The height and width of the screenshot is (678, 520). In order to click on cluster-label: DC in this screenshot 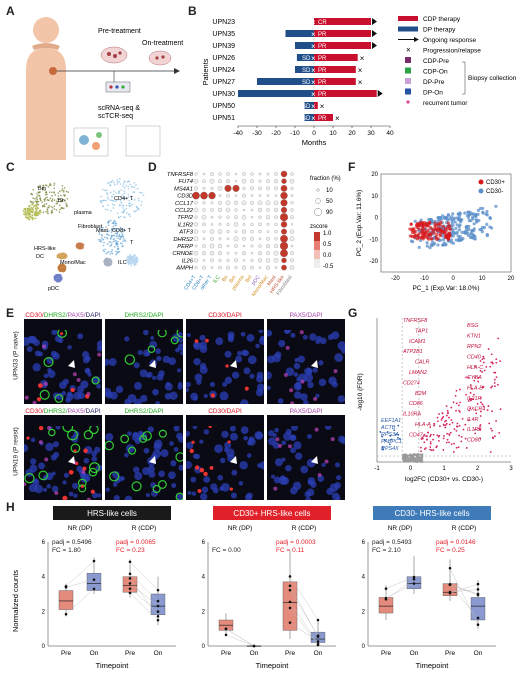, I will do `click(40, 257)`.